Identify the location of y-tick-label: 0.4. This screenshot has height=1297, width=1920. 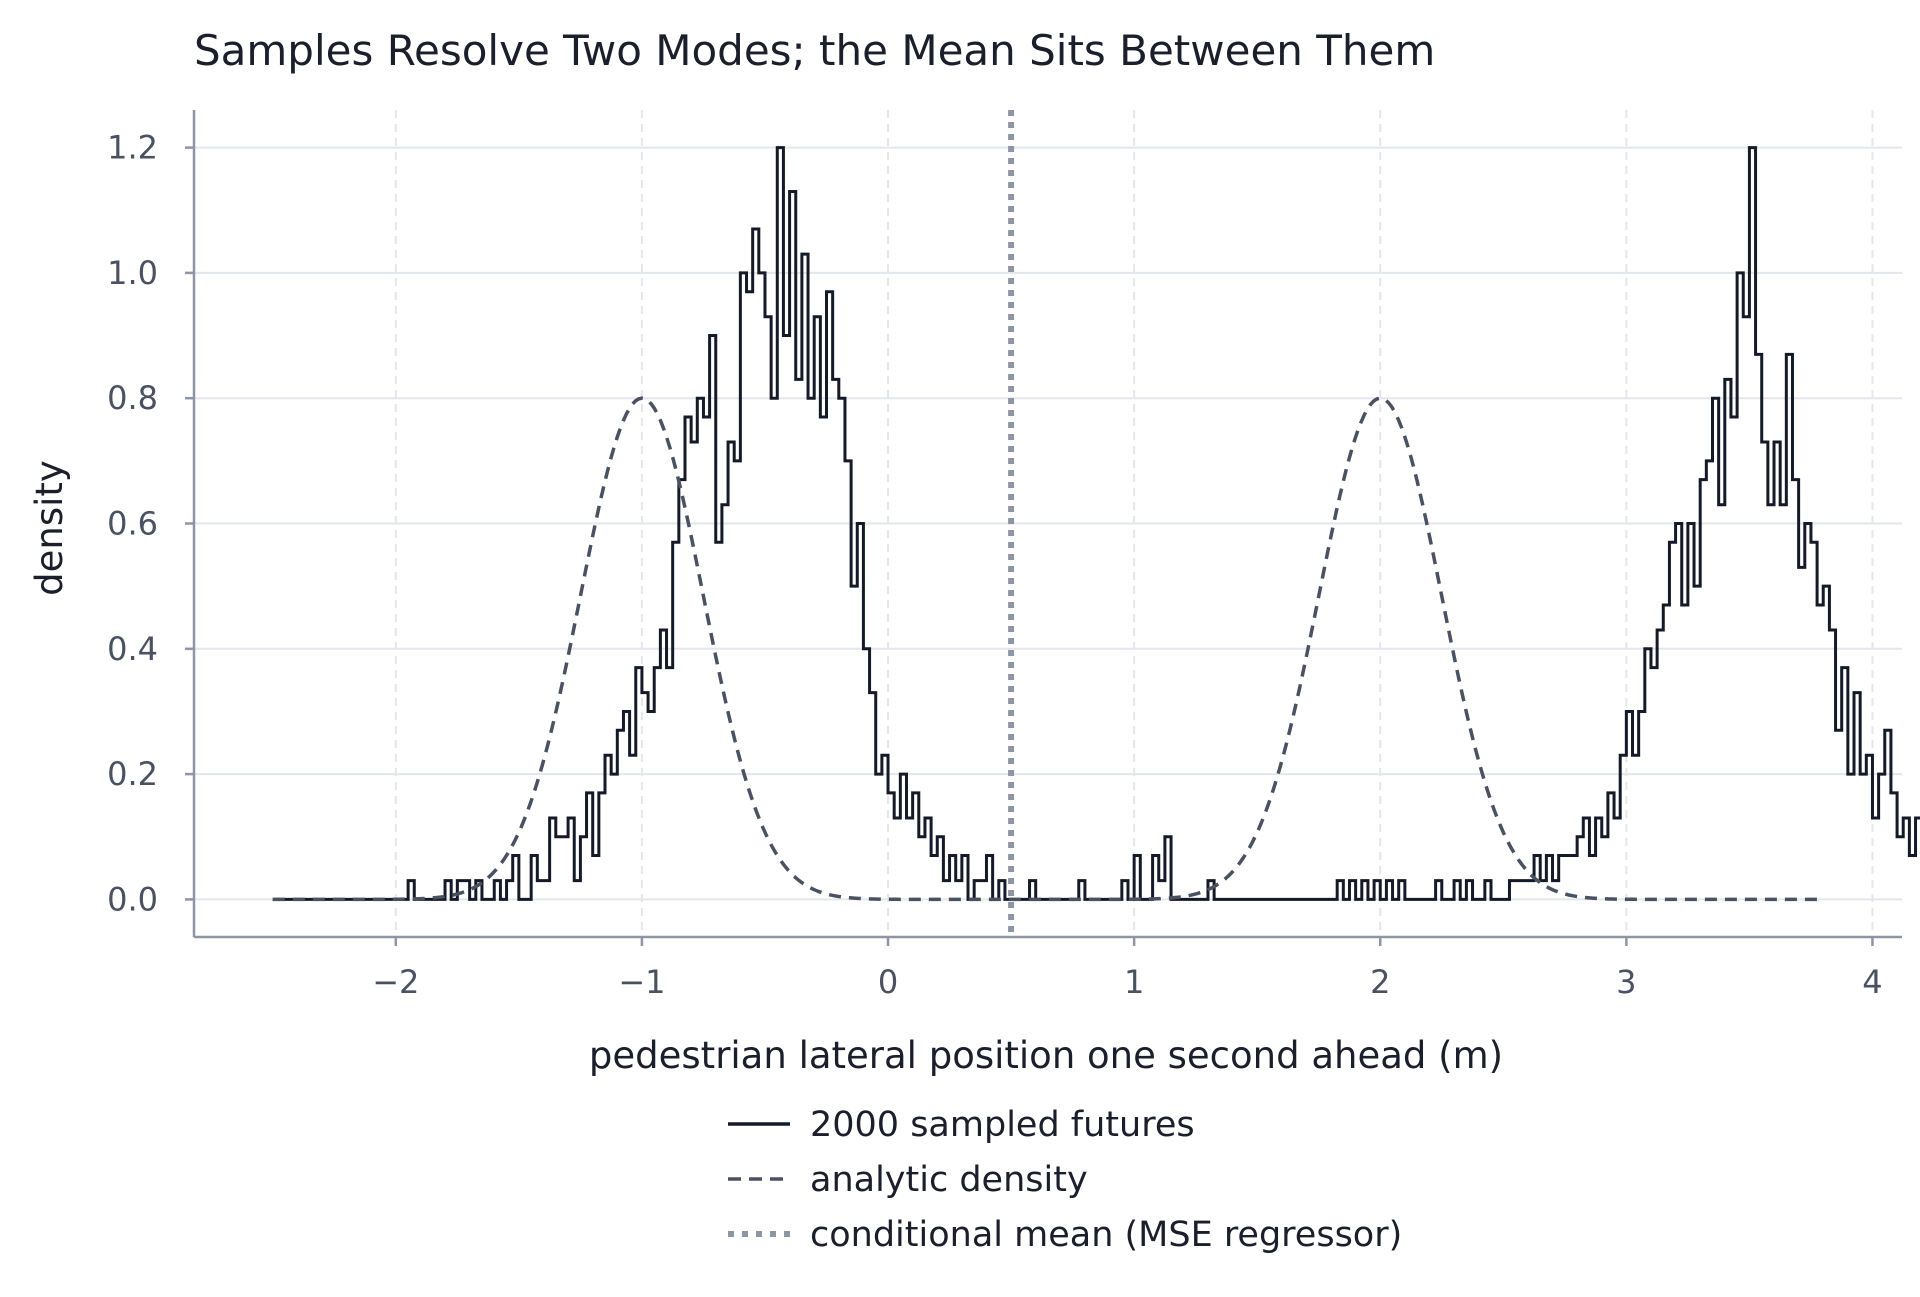
(132, 649).